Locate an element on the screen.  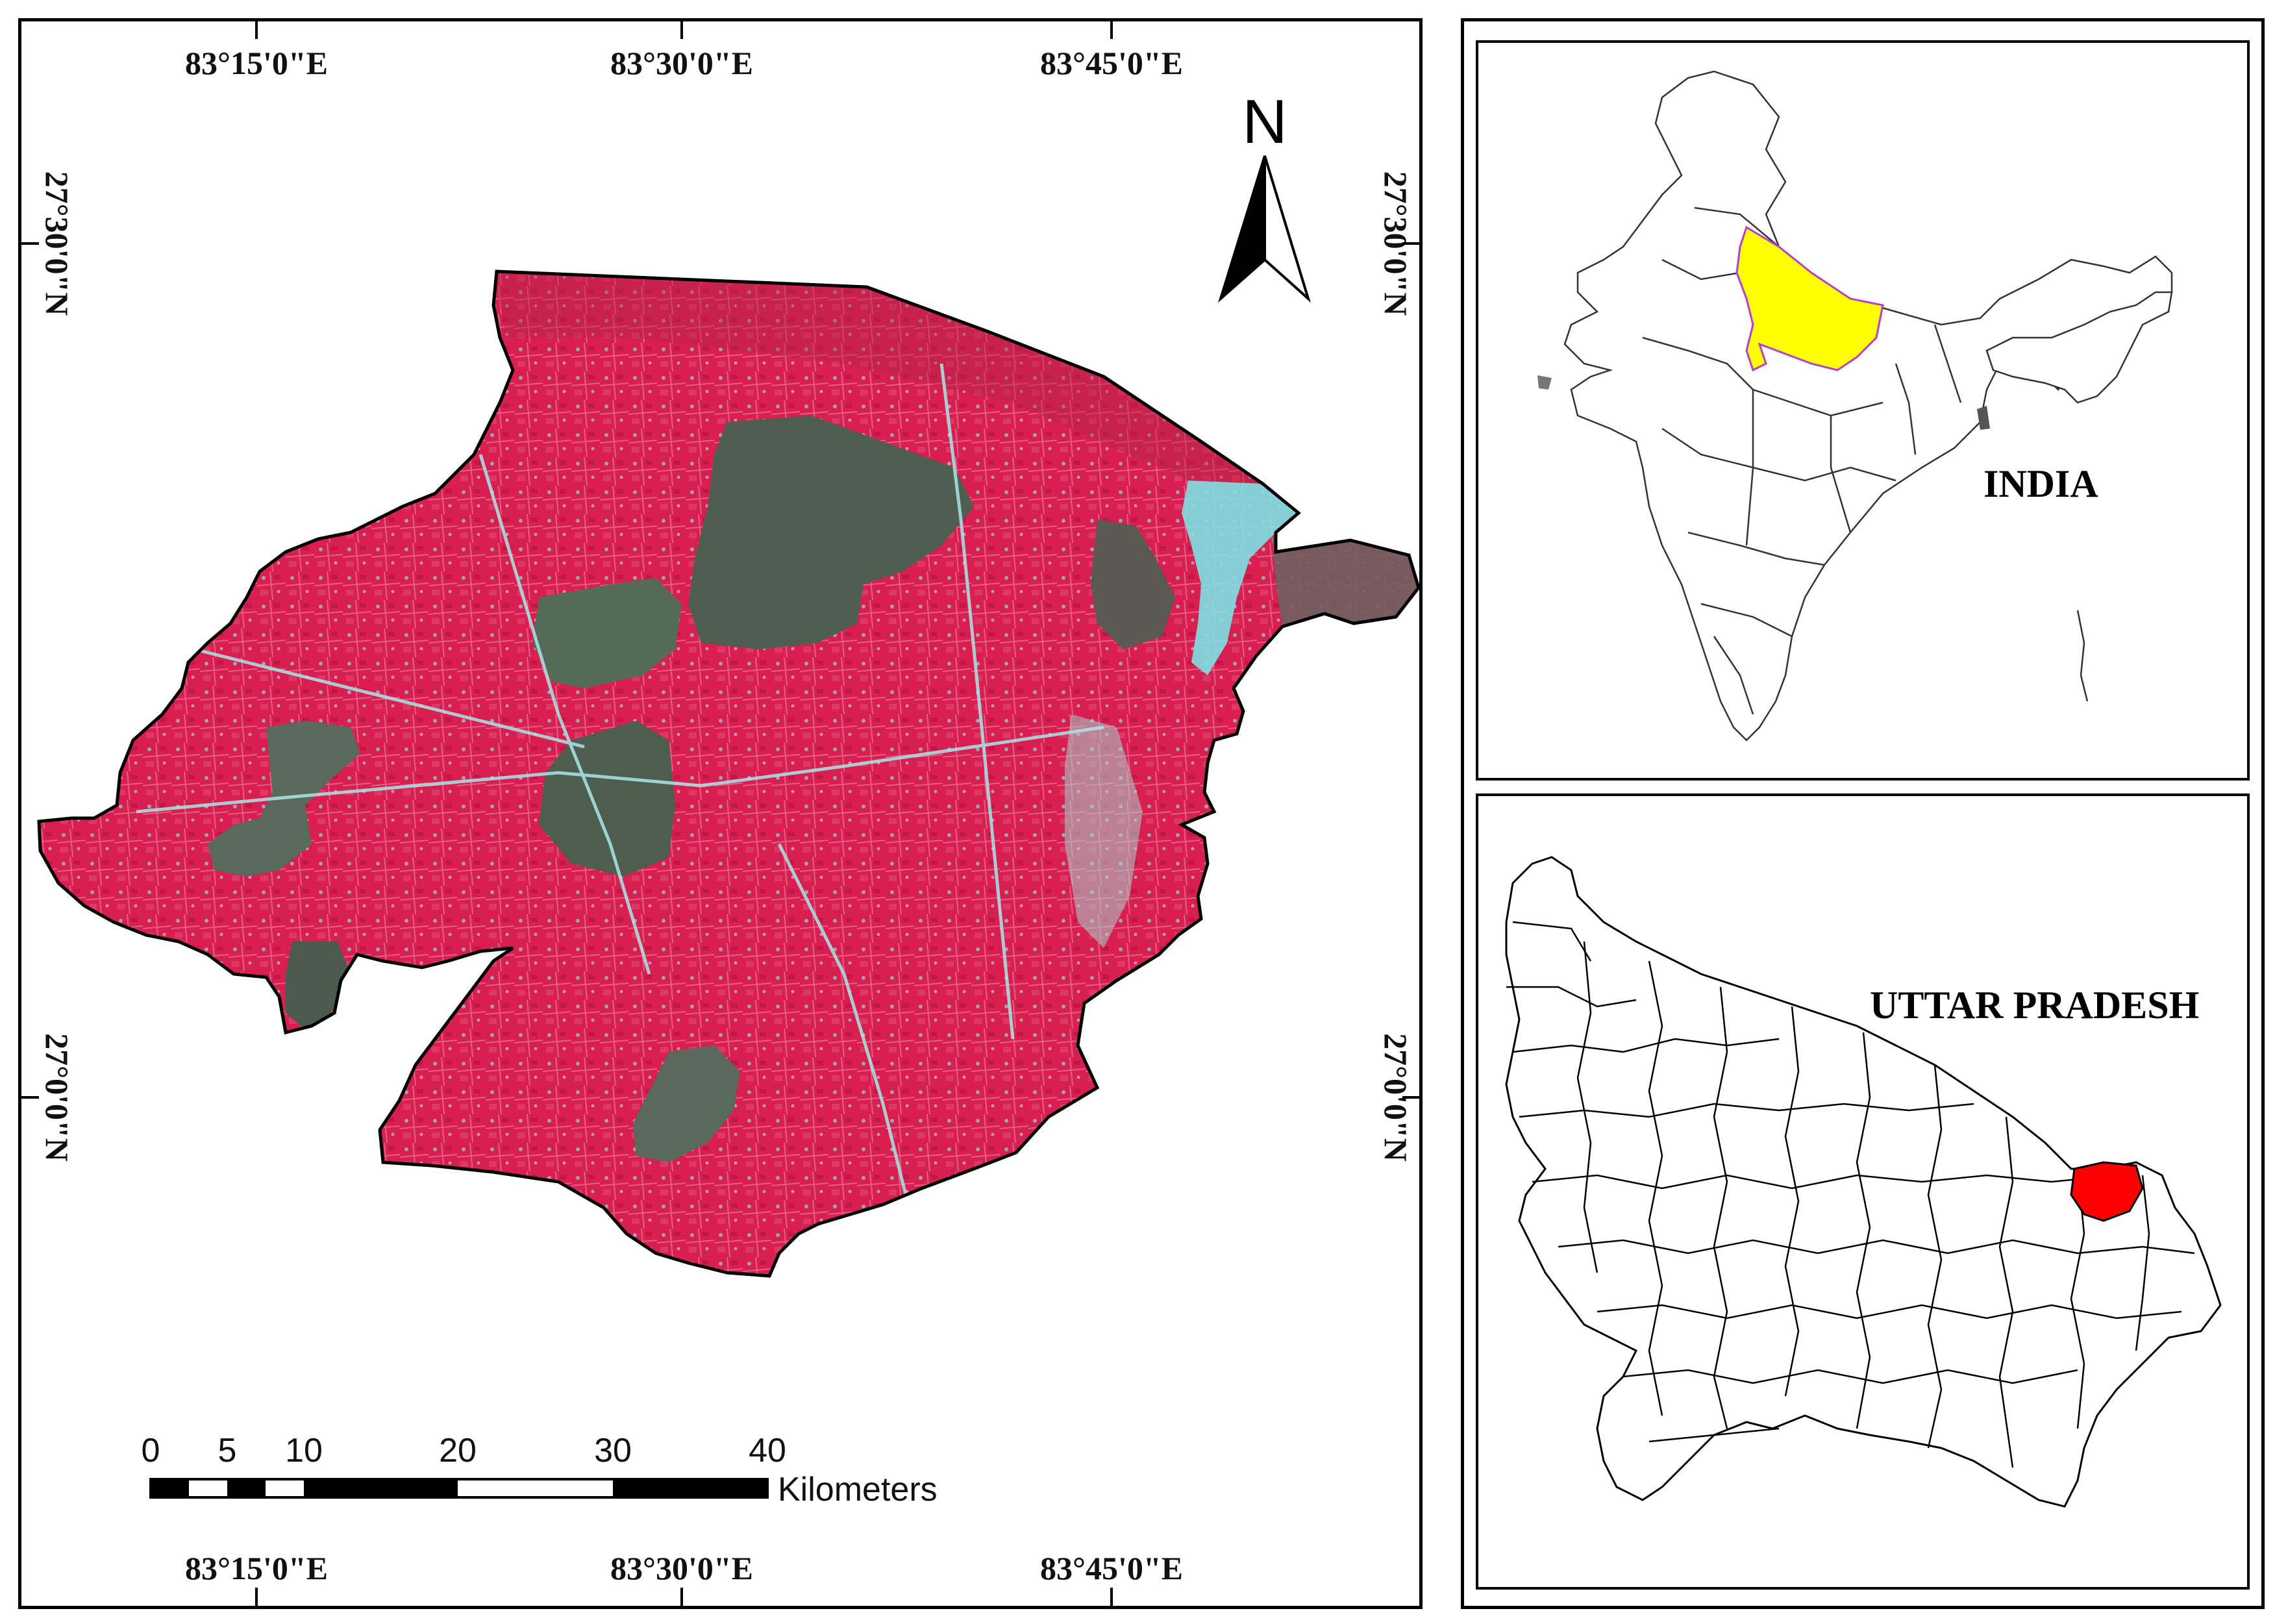
longitude-label-bottom-1: 83°15'0"E is located at coordinates (256, 1568).